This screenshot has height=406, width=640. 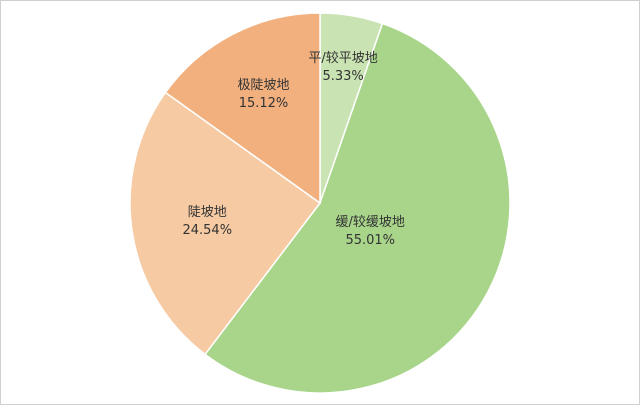 What do you see at coordinates (342, 58) in the screenshot?
I see `slice-flat-label: 平/较平坡地` at bounding box center [342, 58].